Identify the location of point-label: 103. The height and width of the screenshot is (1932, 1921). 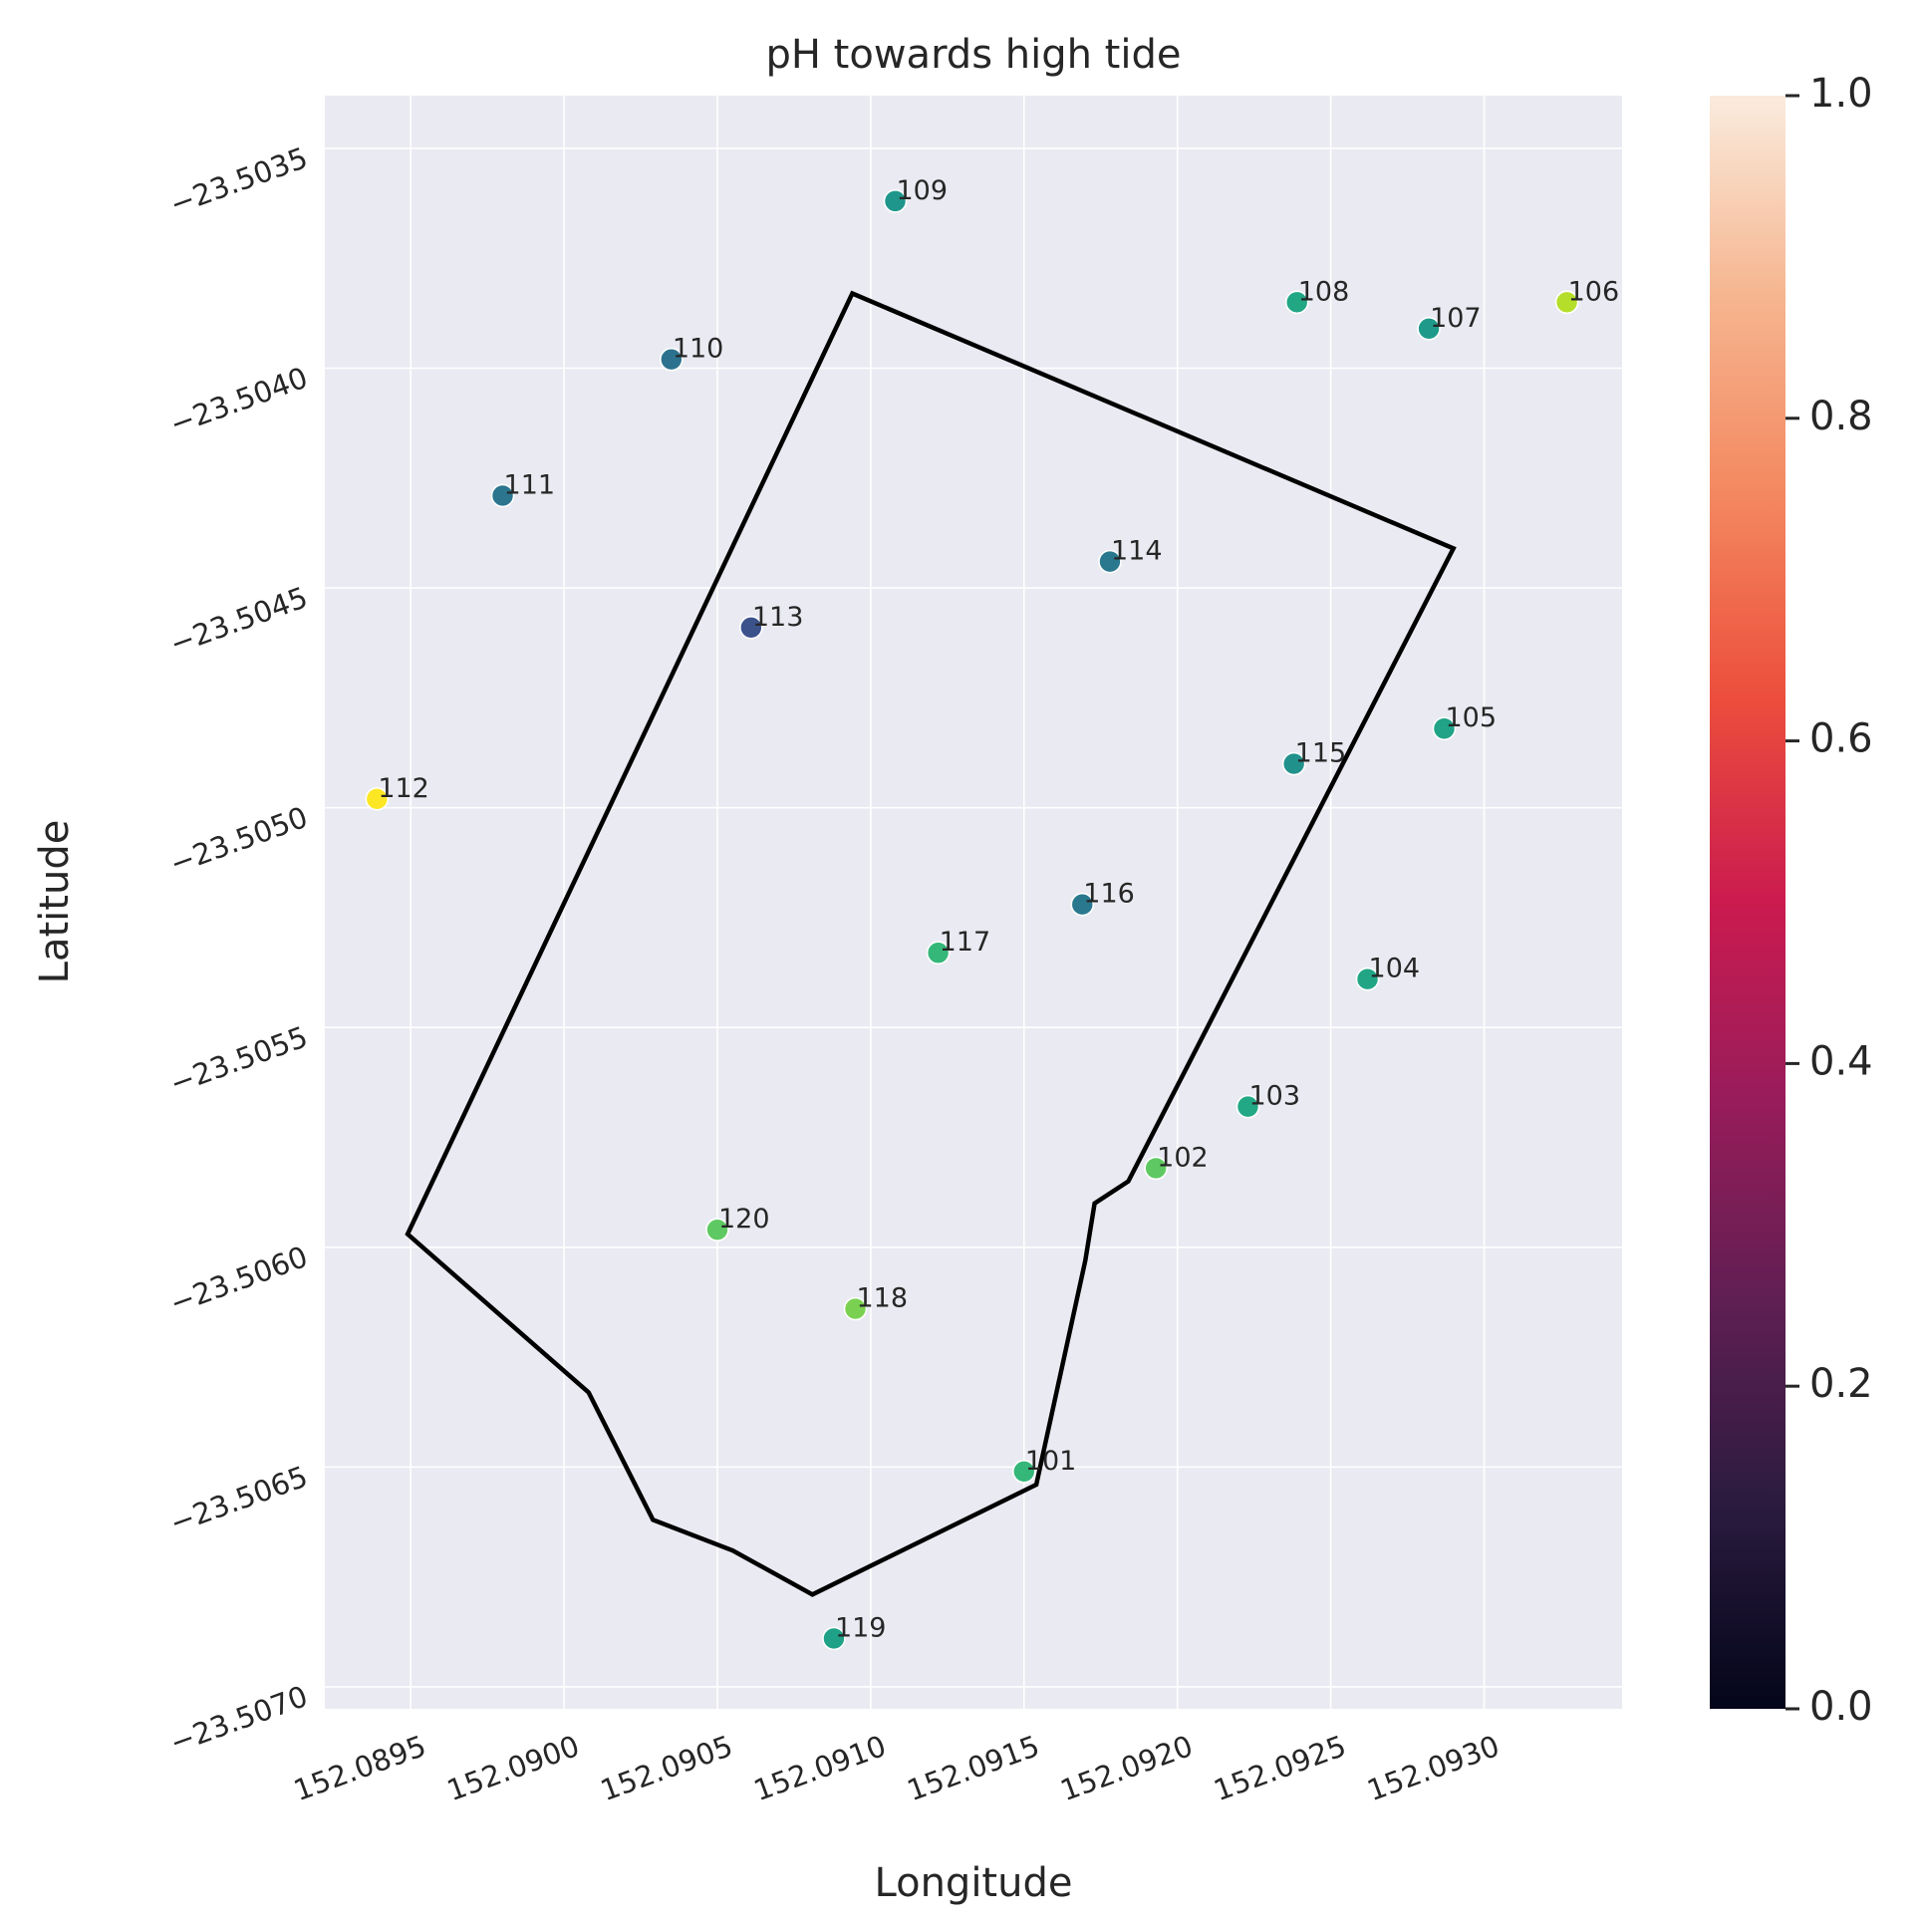
(1274, 1096).